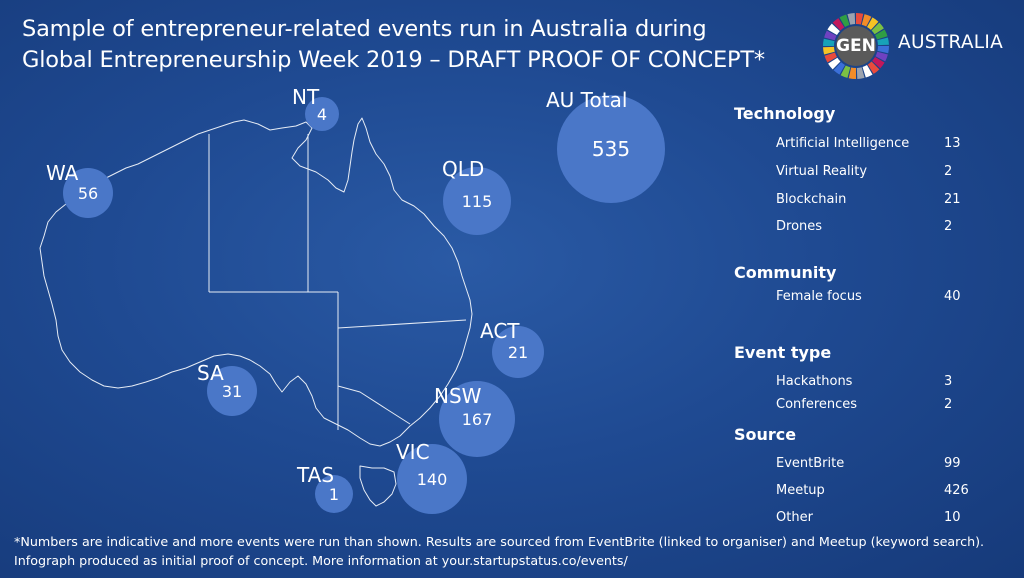 The image size is (1024, 578). I want to click on item-count: 426, so click(956, 490).